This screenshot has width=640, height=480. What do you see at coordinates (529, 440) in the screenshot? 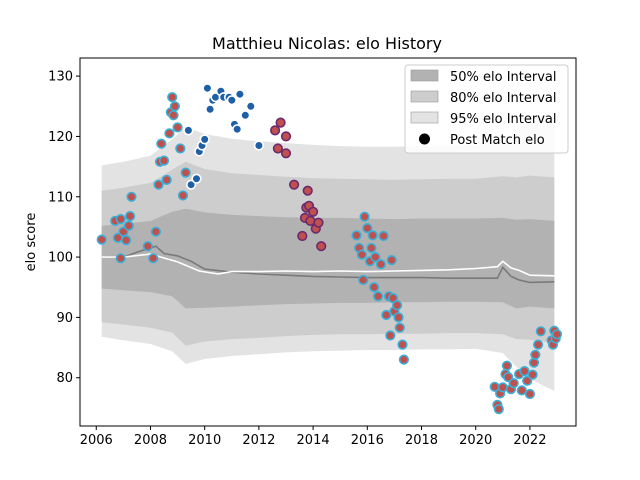
I see `x-tick-label: 2022` at bounding box center [529, 440].